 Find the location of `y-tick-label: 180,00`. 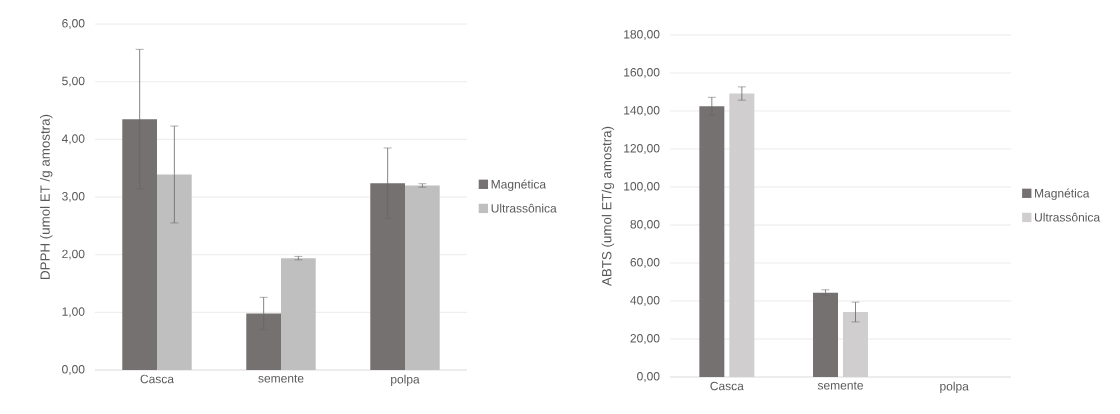

y-tick-label: 180,00 is located at coordinates (642, 35).